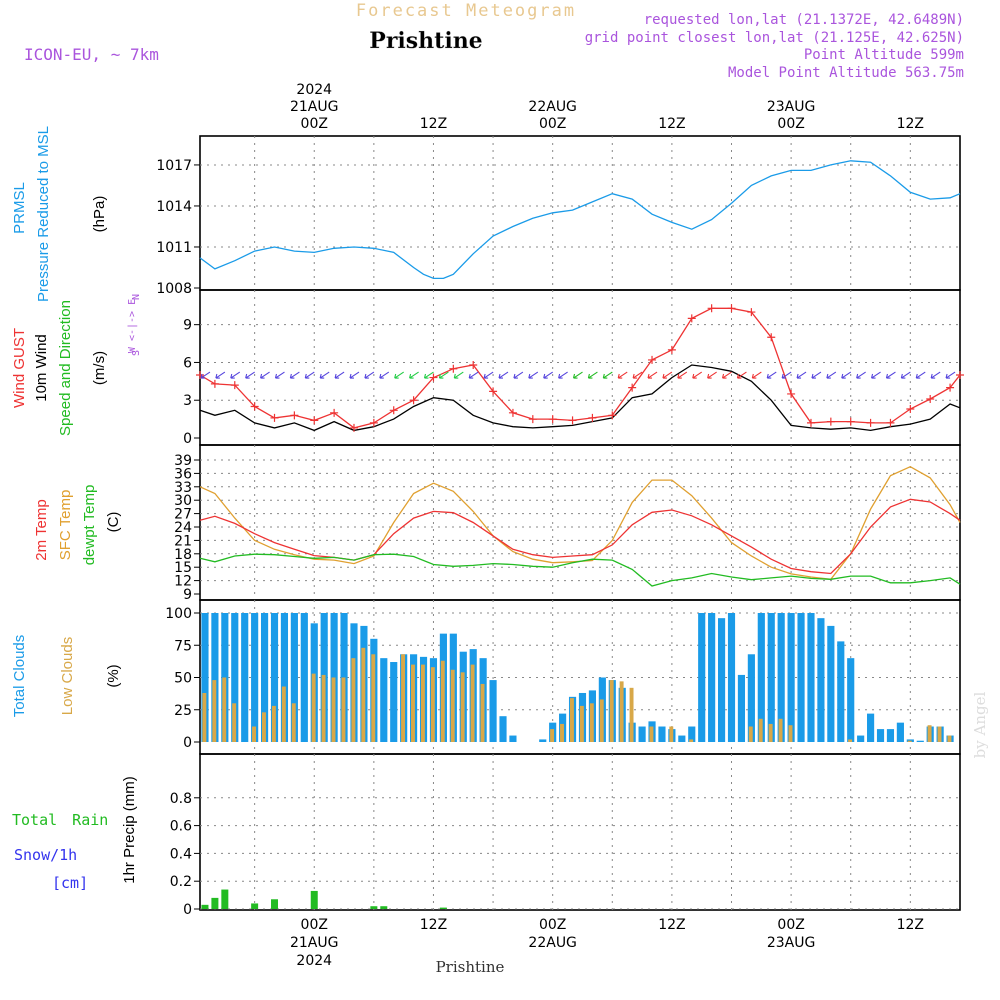 The image size is (1000, 1000). I want to click on time-label-bottom: 12Z, so click(910, 925).